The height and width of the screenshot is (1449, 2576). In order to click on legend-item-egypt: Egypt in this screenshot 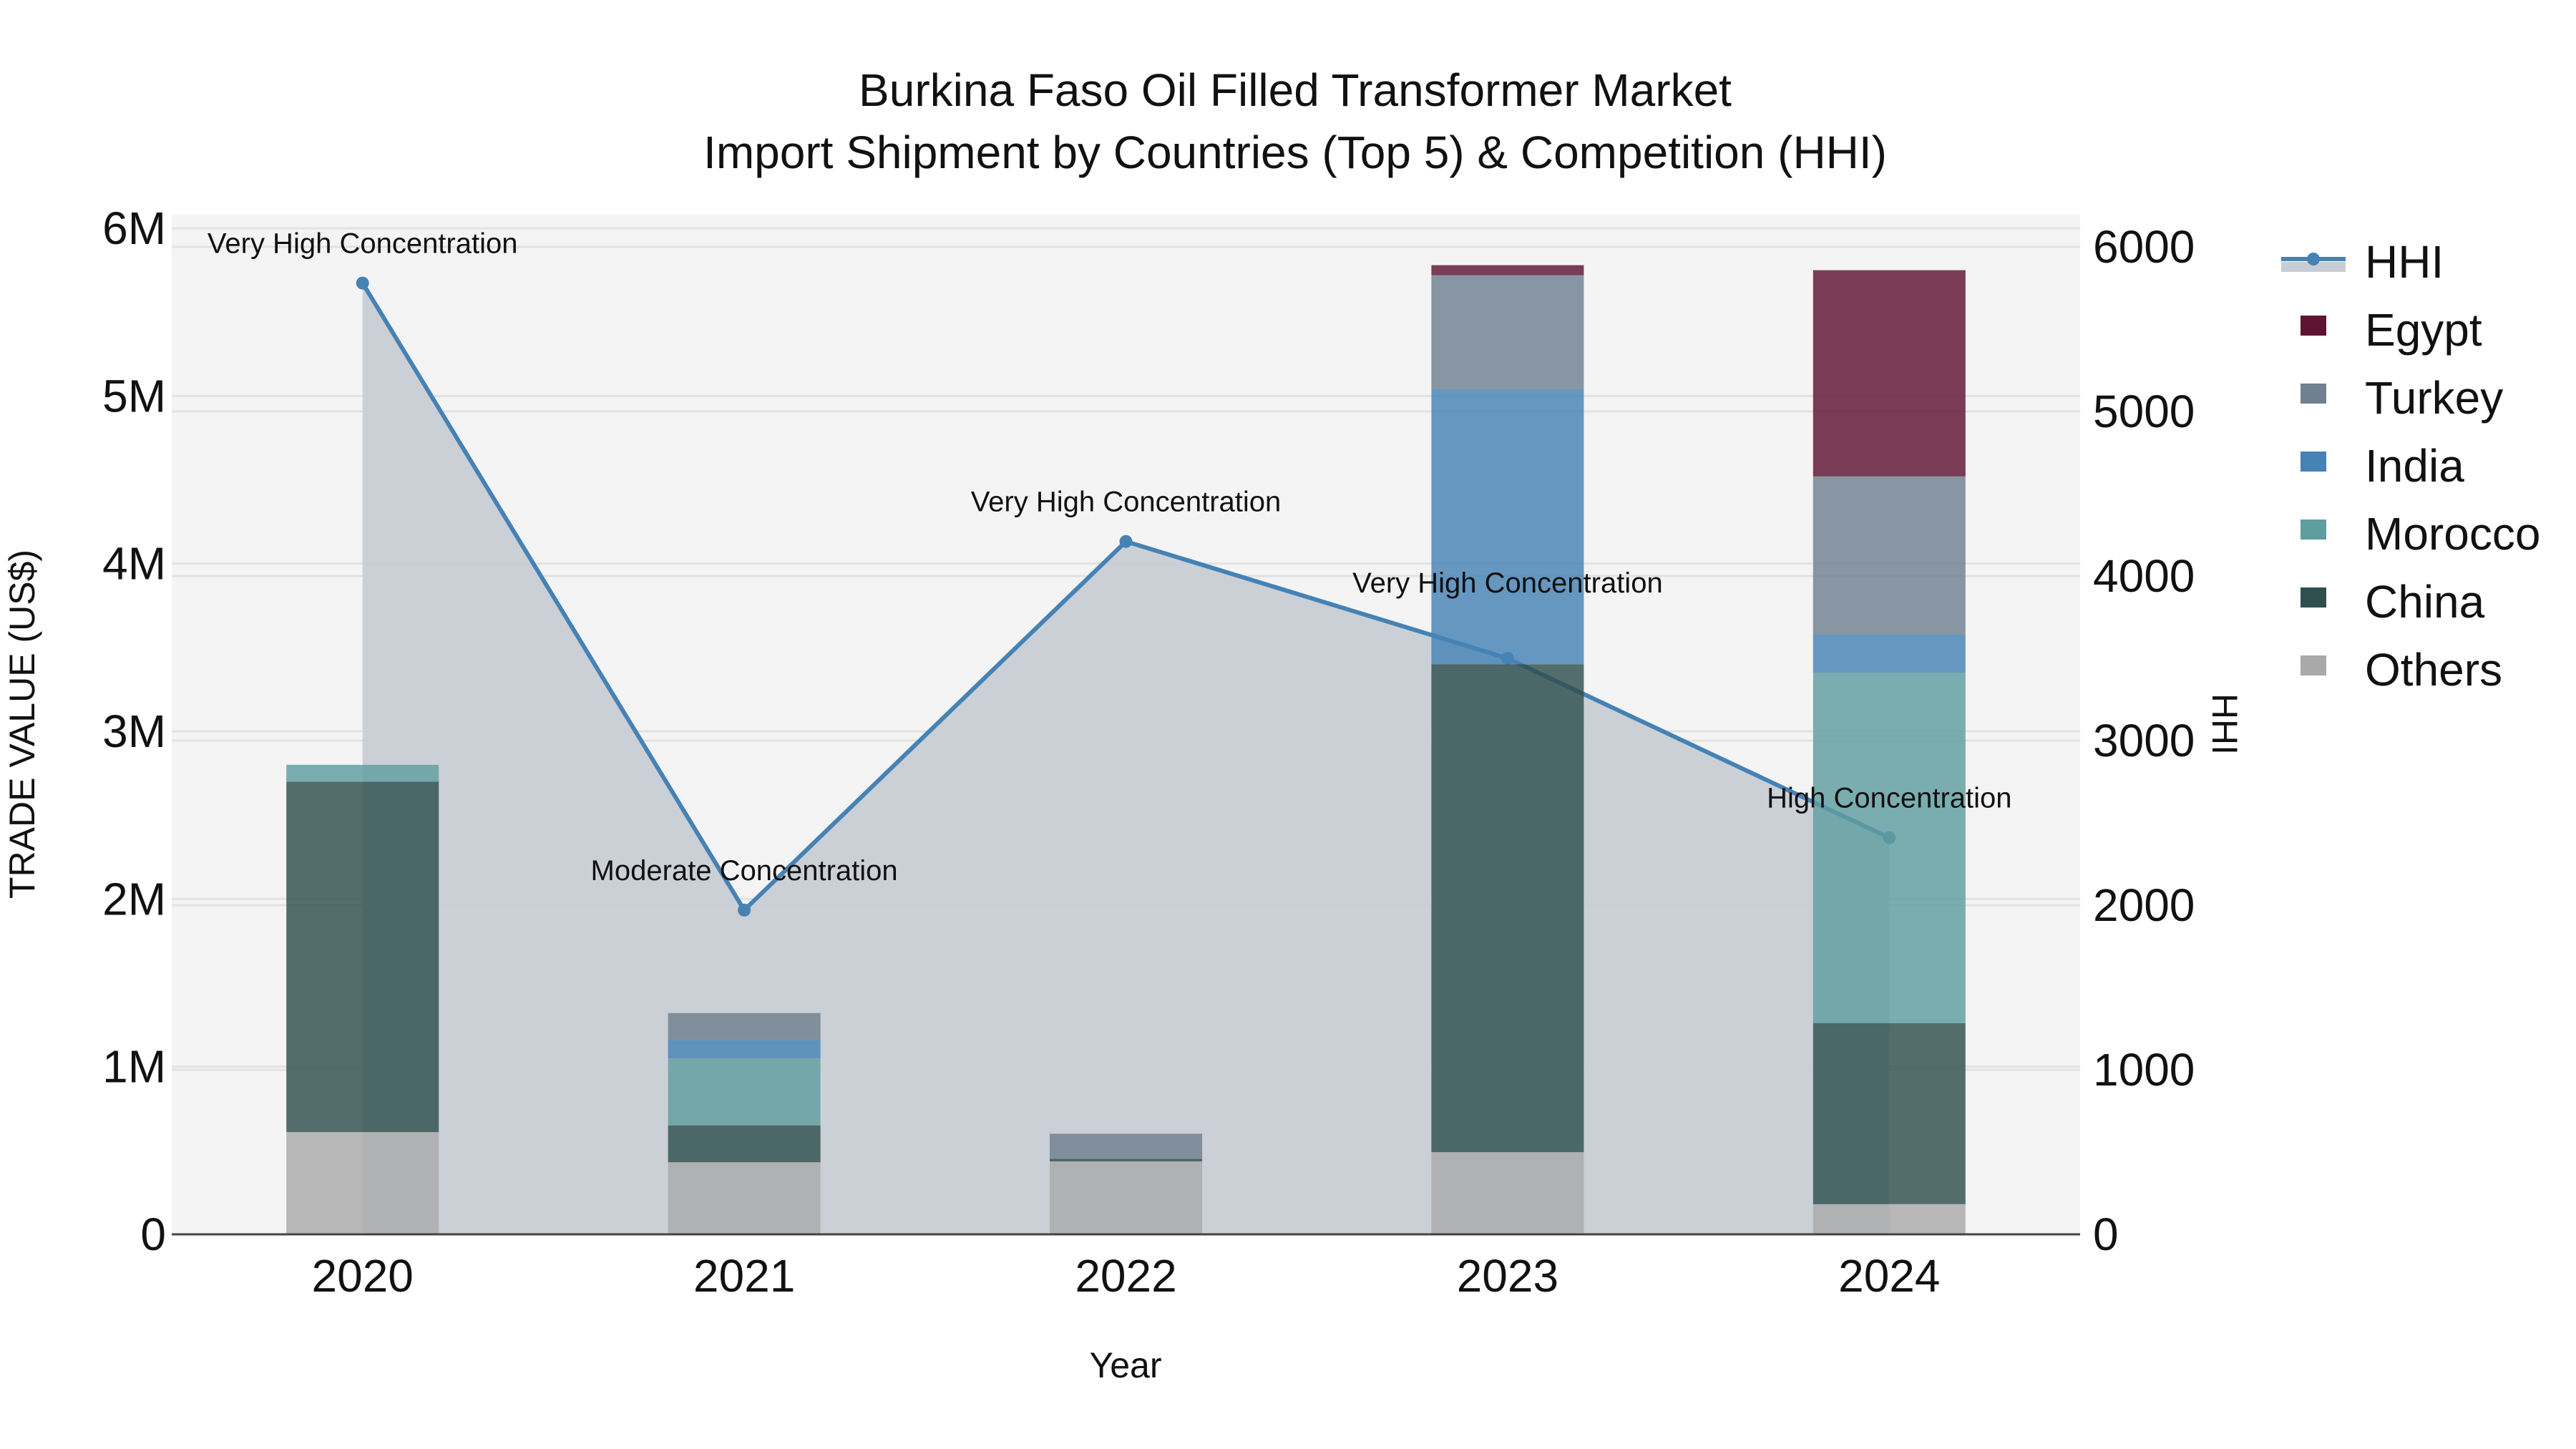, I will do `click(2391, 330)`.